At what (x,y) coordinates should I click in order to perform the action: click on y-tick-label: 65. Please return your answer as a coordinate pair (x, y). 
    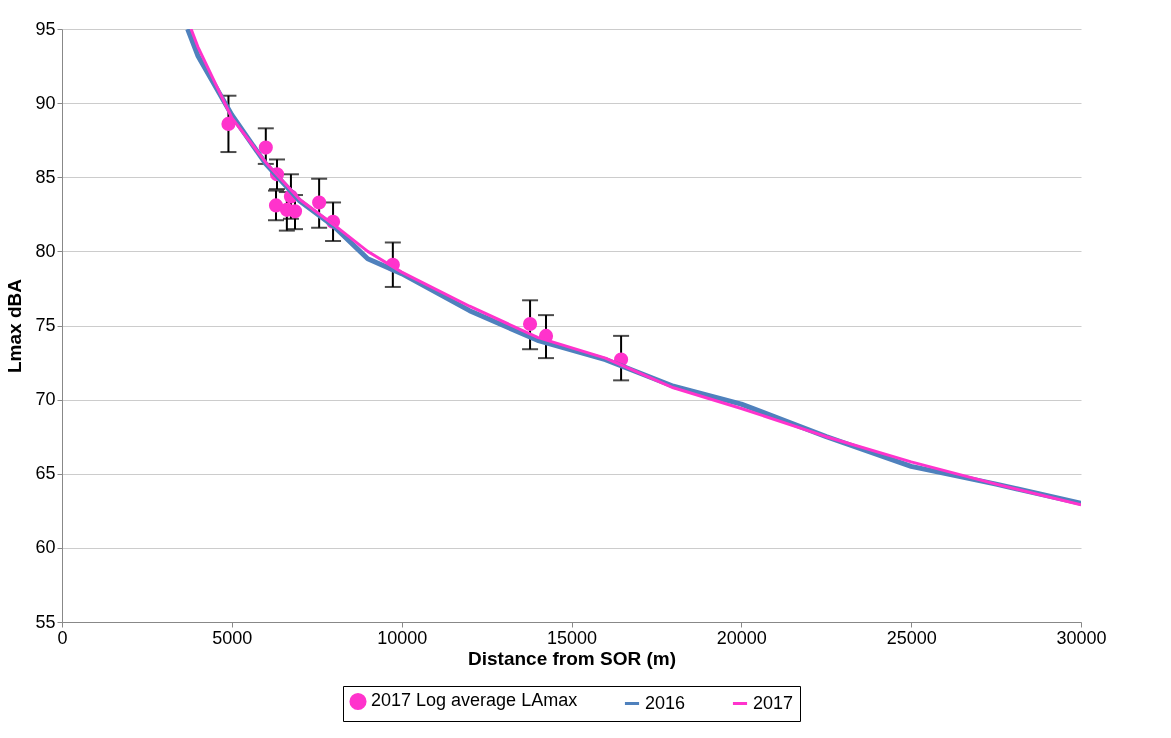
    Looking at the image, I should click on (45, 473).